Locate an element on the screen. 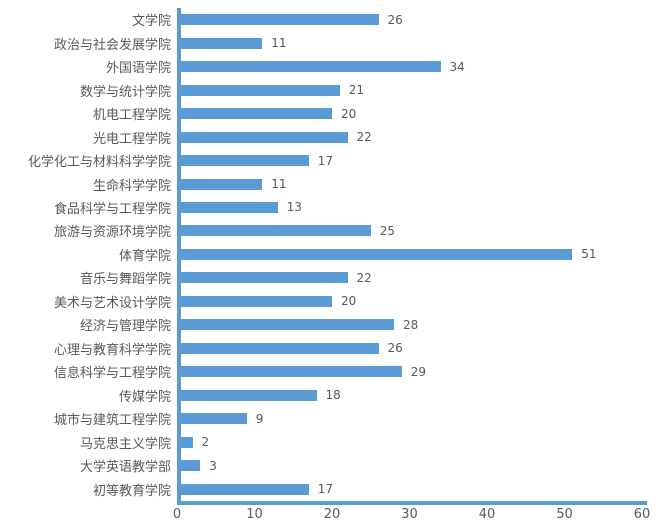 The image size is (656, 530). bar-row: 29 is located at coordinates (412, 371).